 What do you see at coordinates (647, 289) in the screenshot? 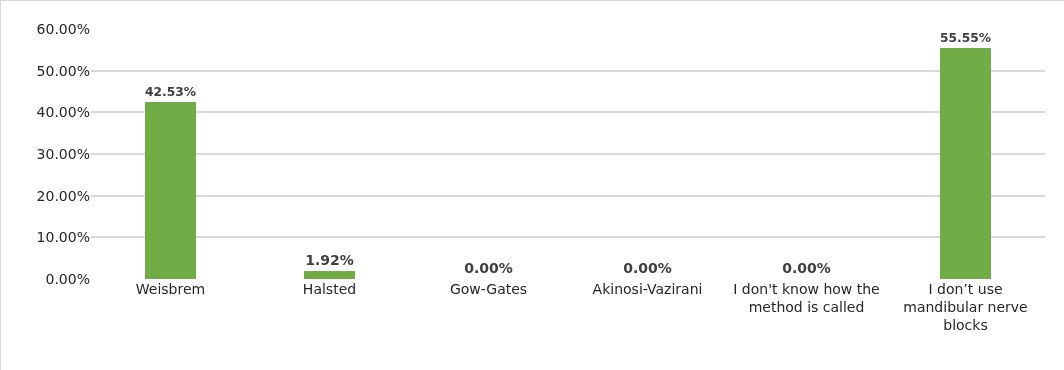
I see `x-tick-label: Akinosi-Vazirani` at bounding box center [647, 289].